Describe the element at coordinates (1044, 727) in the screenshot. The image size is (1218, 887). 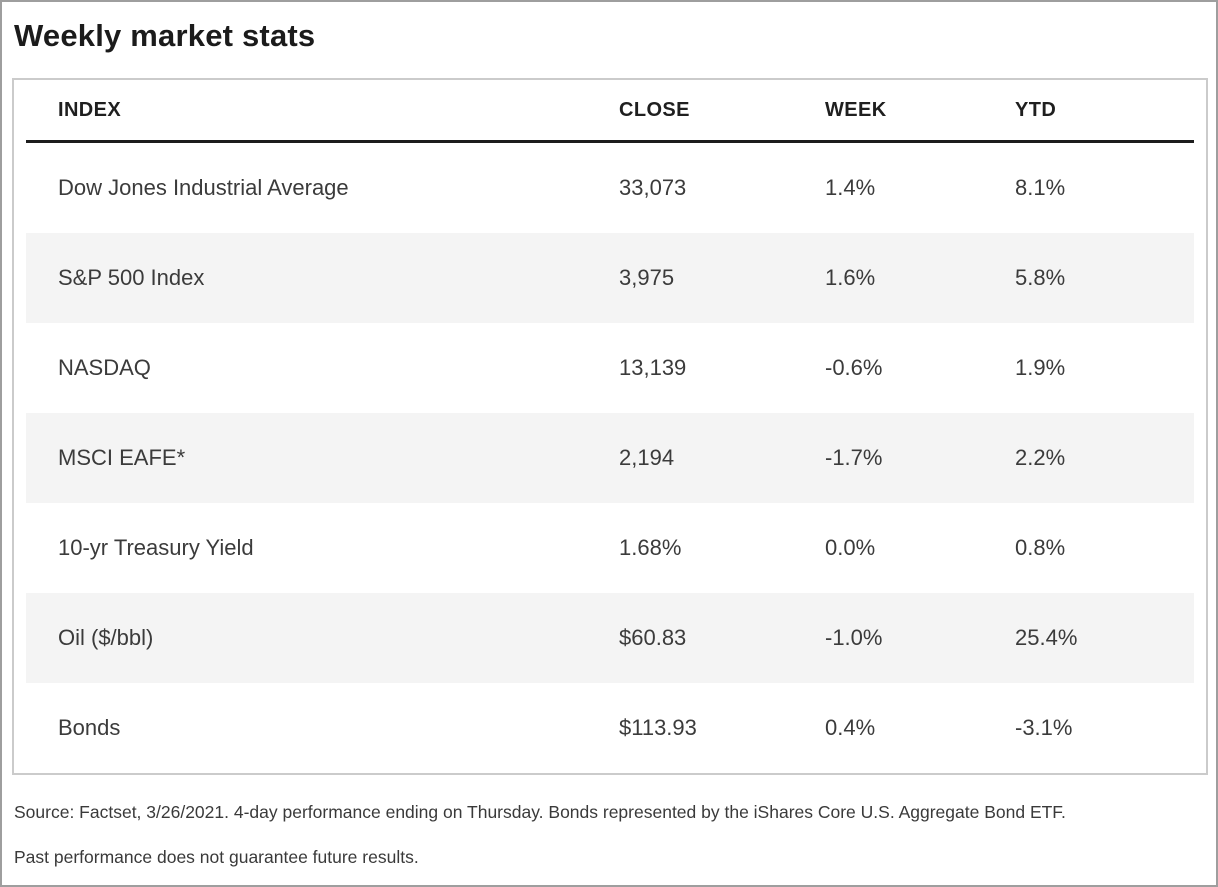
I see `ytd-change-cell: -3.1%` at that location.